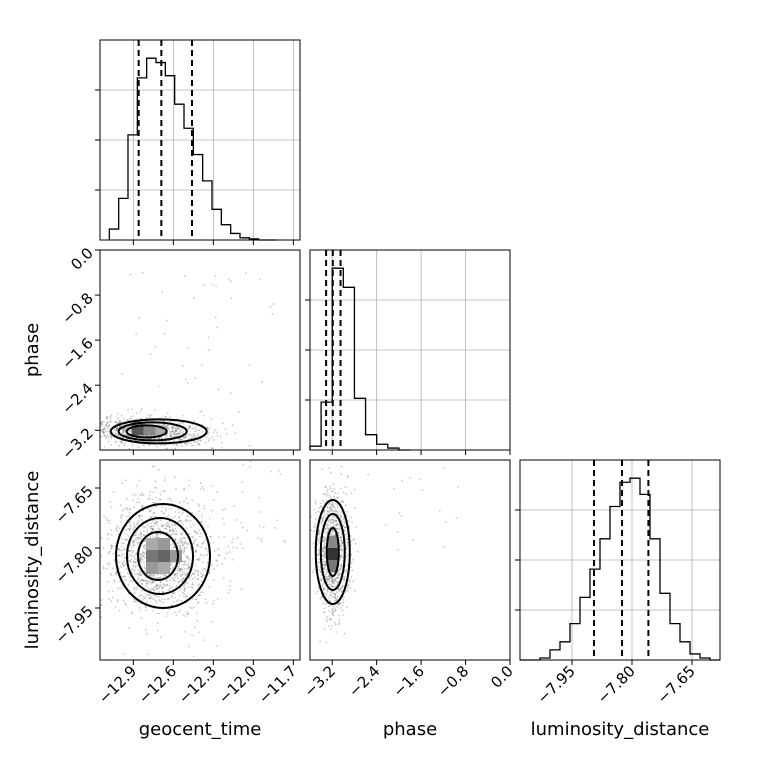 The height and width of the screenshot is (760, 760). What do you see at coordinates (620, 729) in the screenshot?
I see `xlabel-luminosity-distance: luminosity_distance` at bounding box center [620, 729].